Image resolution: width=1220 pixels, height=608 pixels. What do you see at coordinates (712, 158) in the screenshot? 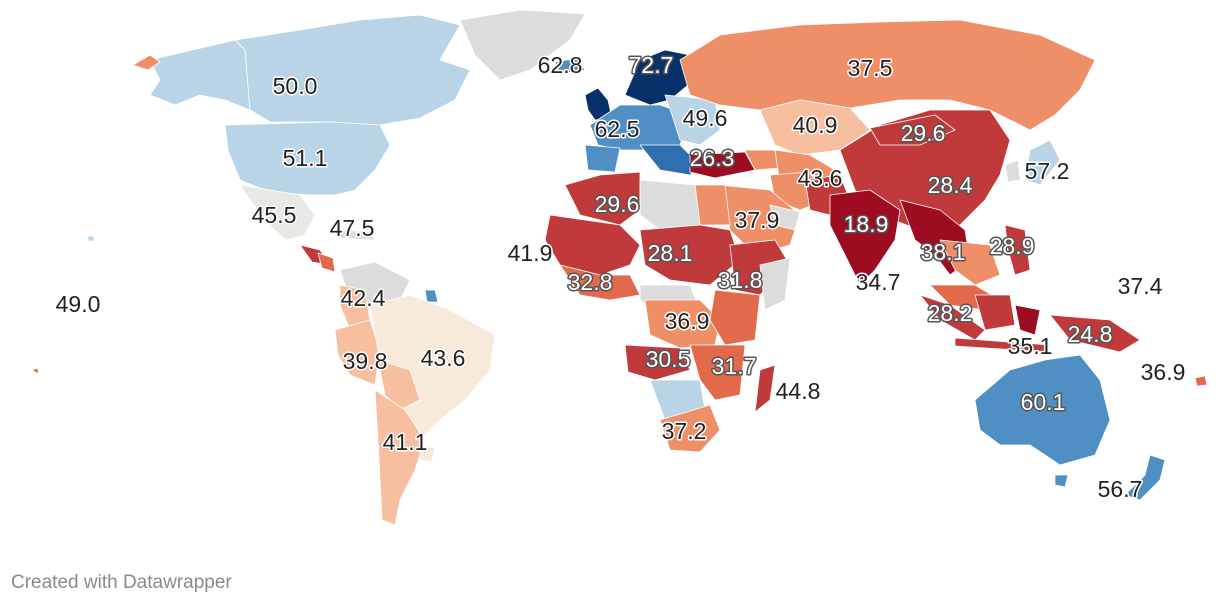
I see `value-label-turkey: 26.3` at bounding box center [712, 158].